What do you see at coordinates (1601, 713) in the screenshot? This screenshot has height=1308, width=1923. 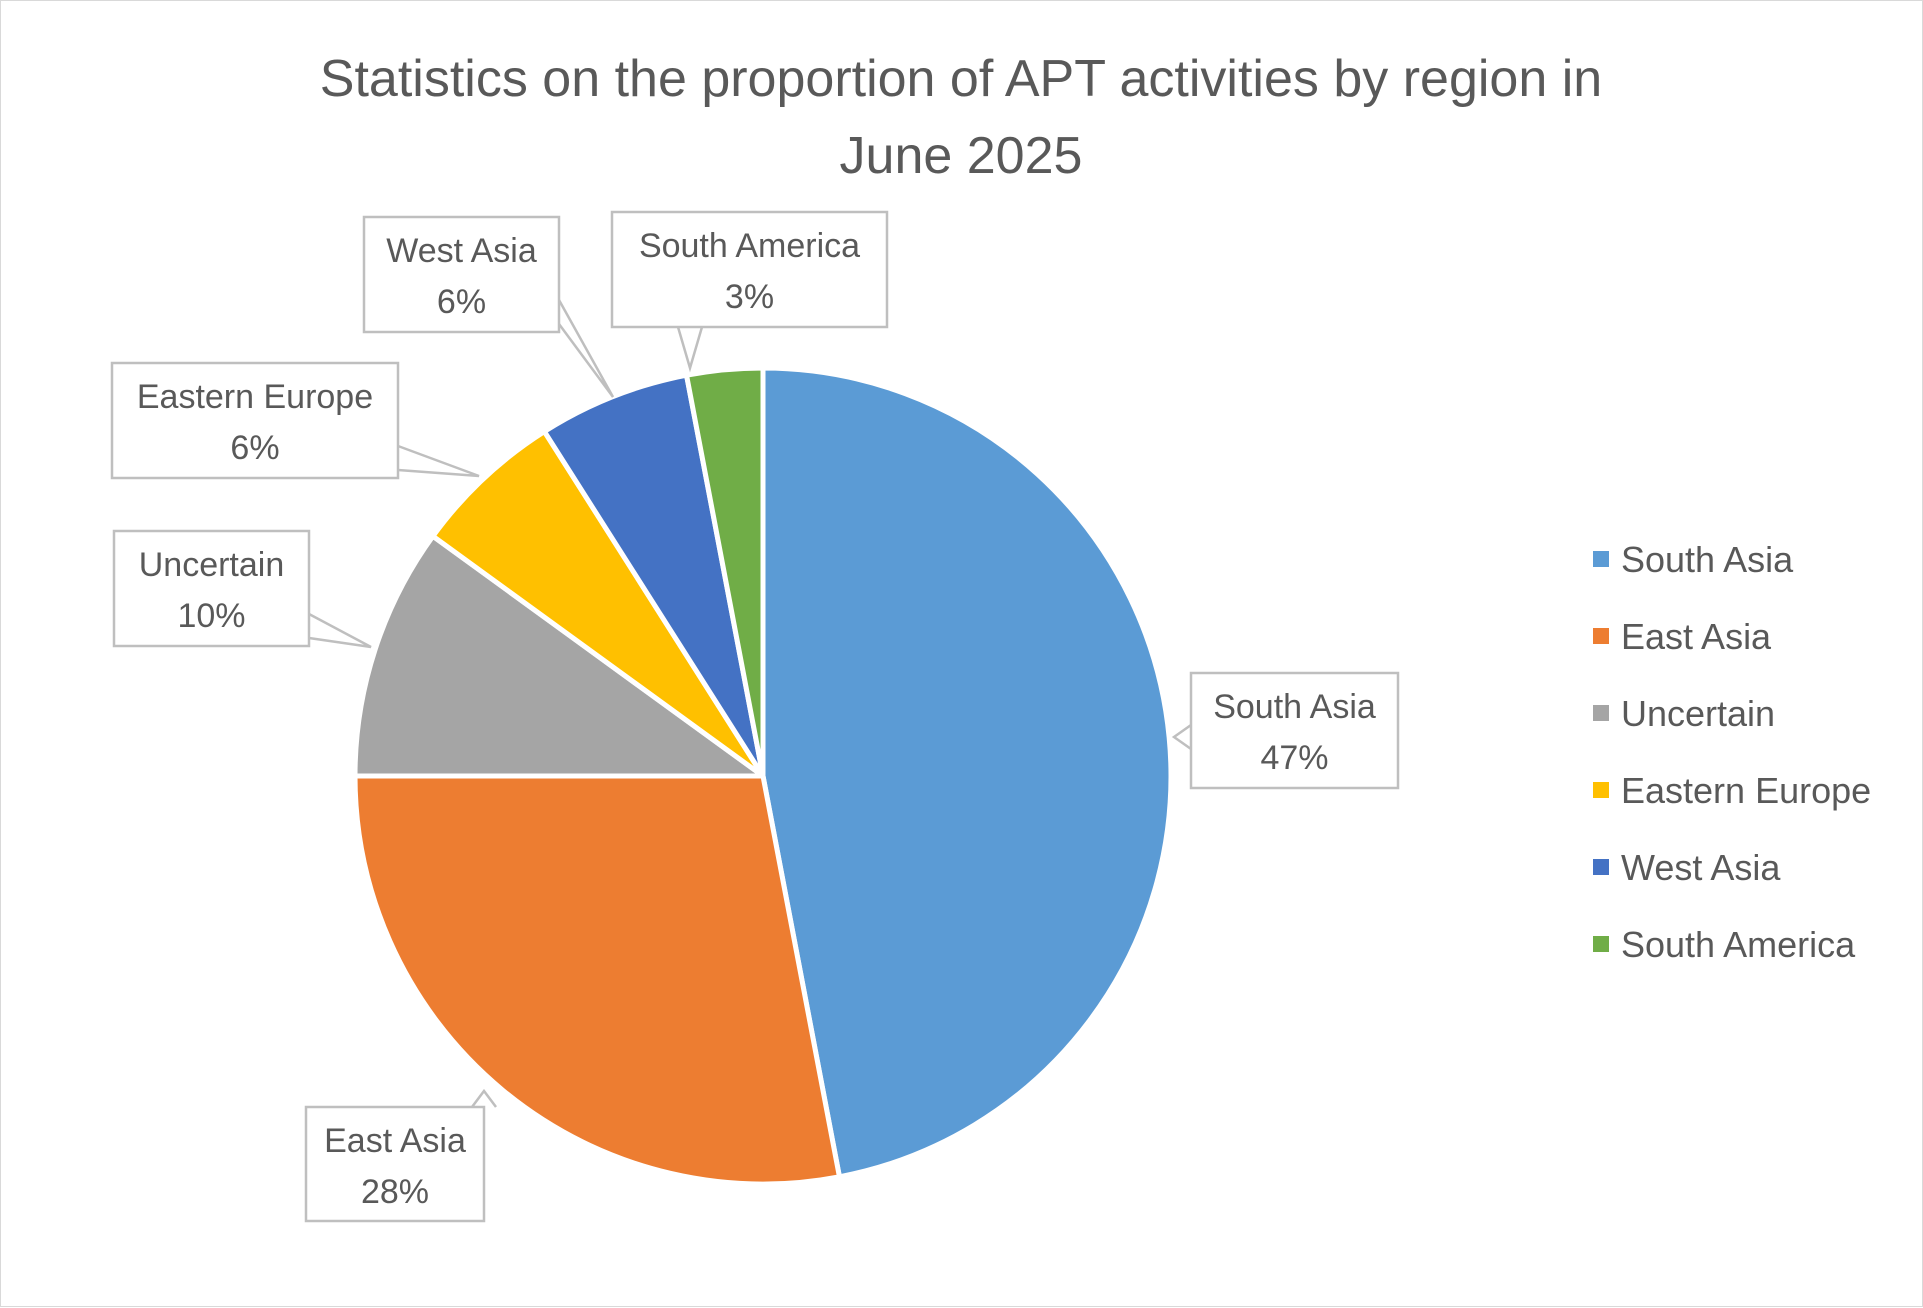 I see `legend-swatch-uncertain` at bounding box center [1601, 713].